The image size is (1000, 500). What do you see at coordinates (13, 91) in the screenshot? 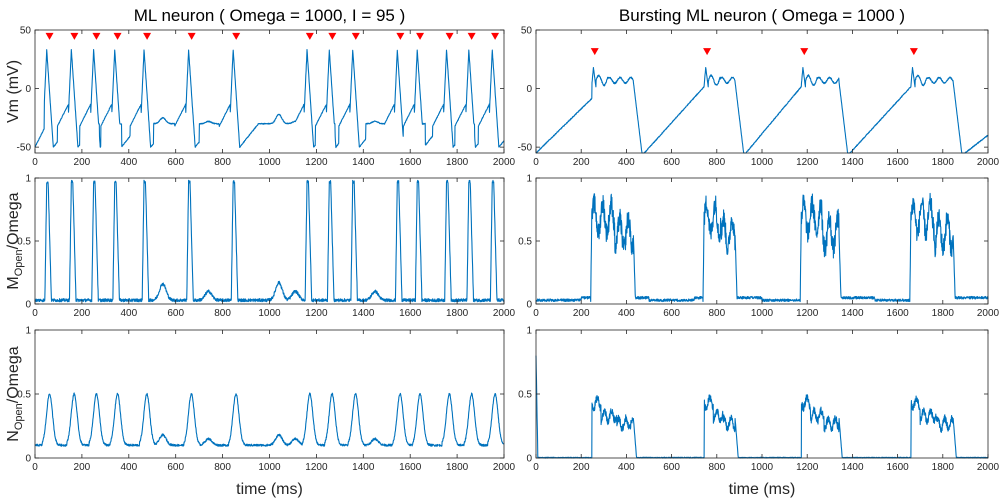
I see `y-axis-label: Vm (mV)` at bounding box center [13, 91].